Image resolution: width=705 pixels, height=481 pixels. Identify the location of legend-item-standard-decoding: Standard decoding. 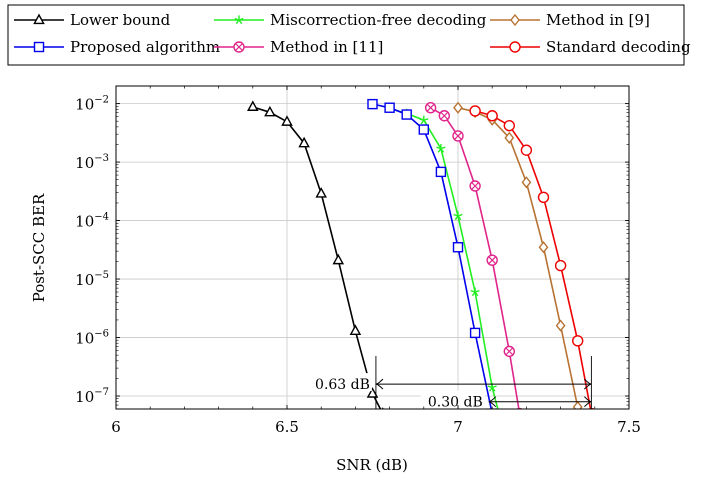
(590, 47).